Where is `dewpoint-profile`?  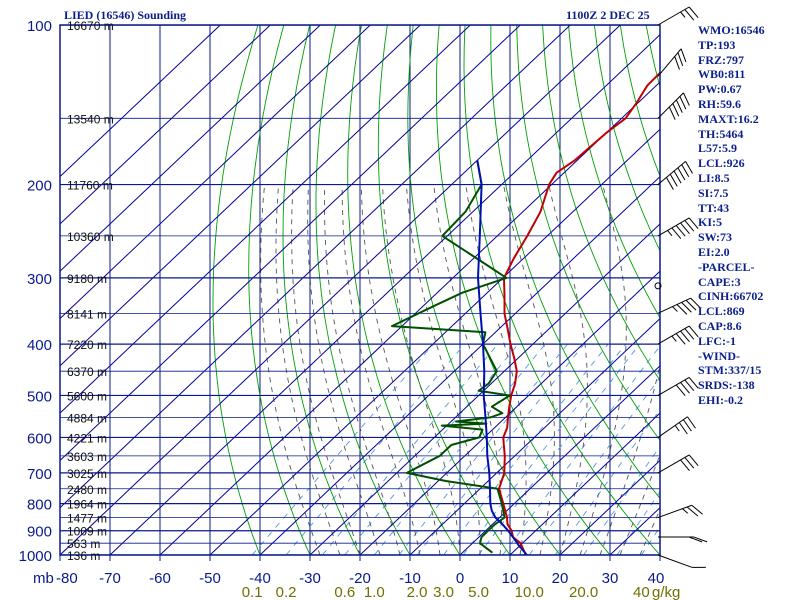 dewpoint-profile is located at coordinates (450, 357).